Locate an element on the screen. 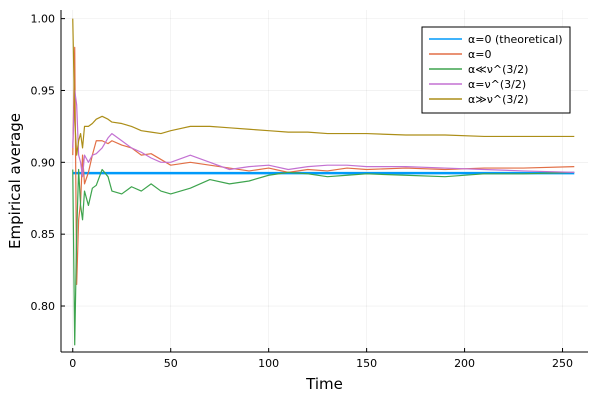 The image size is (600, 400). y-tick-label: 0.85 is located at coordinates (43, 234).